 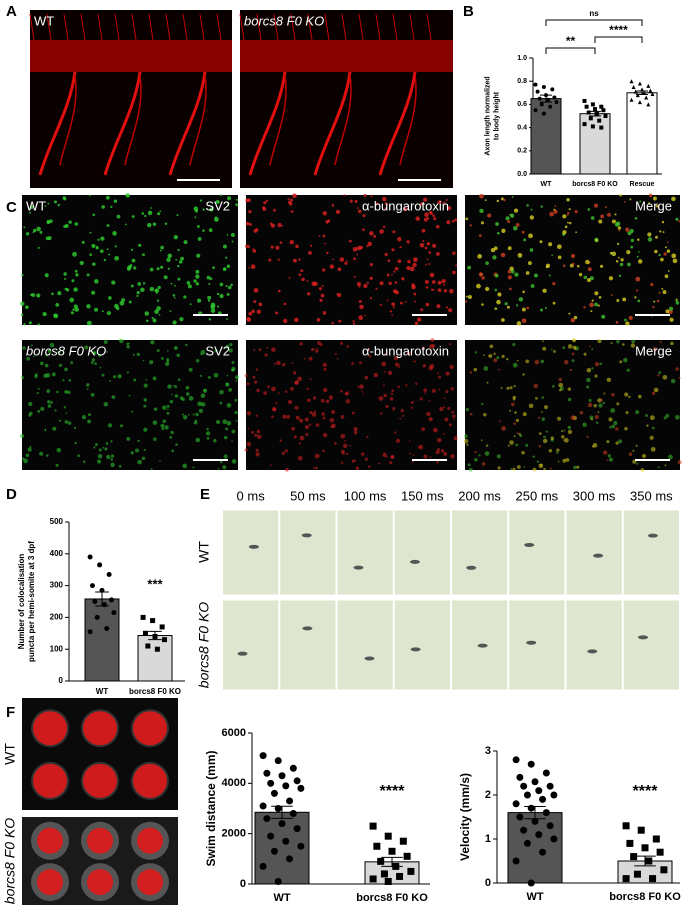 What do you see at coordinates (211, 808) in the screenshot?
I see `y-axis-label: Swim distance (mm)` at bounding box center [211, 808].